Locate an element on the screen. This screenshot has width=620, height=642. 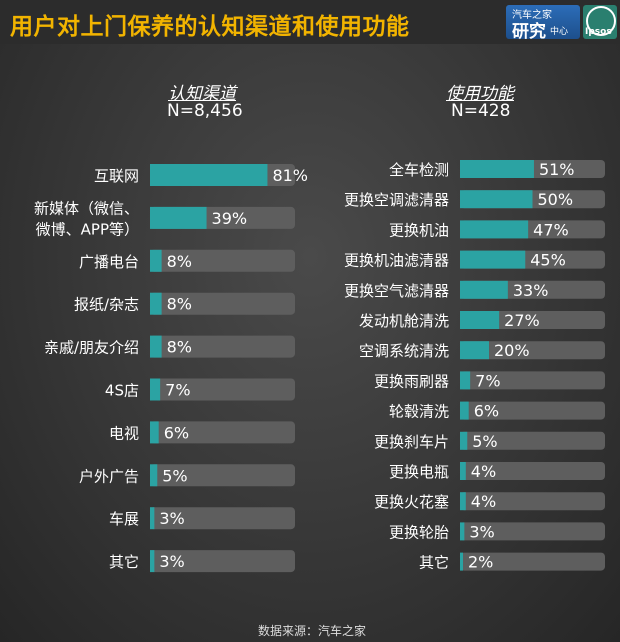
function-category-label: 更换机油 is located at coordinates (419, 230).